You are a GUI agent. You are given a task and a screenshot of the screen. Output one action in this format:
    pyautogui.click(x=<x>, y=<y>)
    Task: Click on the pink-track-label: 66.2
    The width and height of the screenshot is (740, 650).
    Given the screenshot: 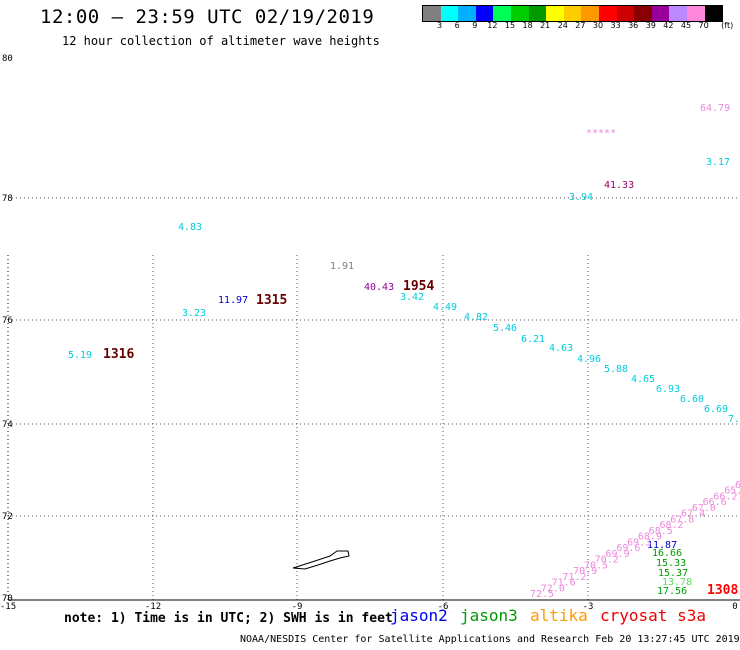 What is the action you would take?
    pyautogui.click(x=725, y=496)
    